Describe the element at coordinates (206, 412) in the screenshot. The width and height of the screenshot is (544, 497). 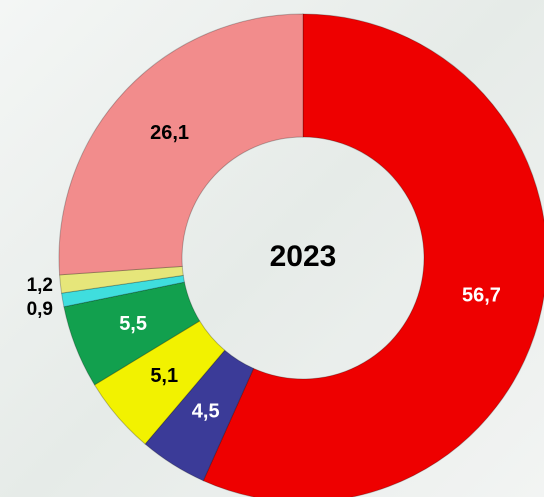
I see `data-label: 4,5` at that location.